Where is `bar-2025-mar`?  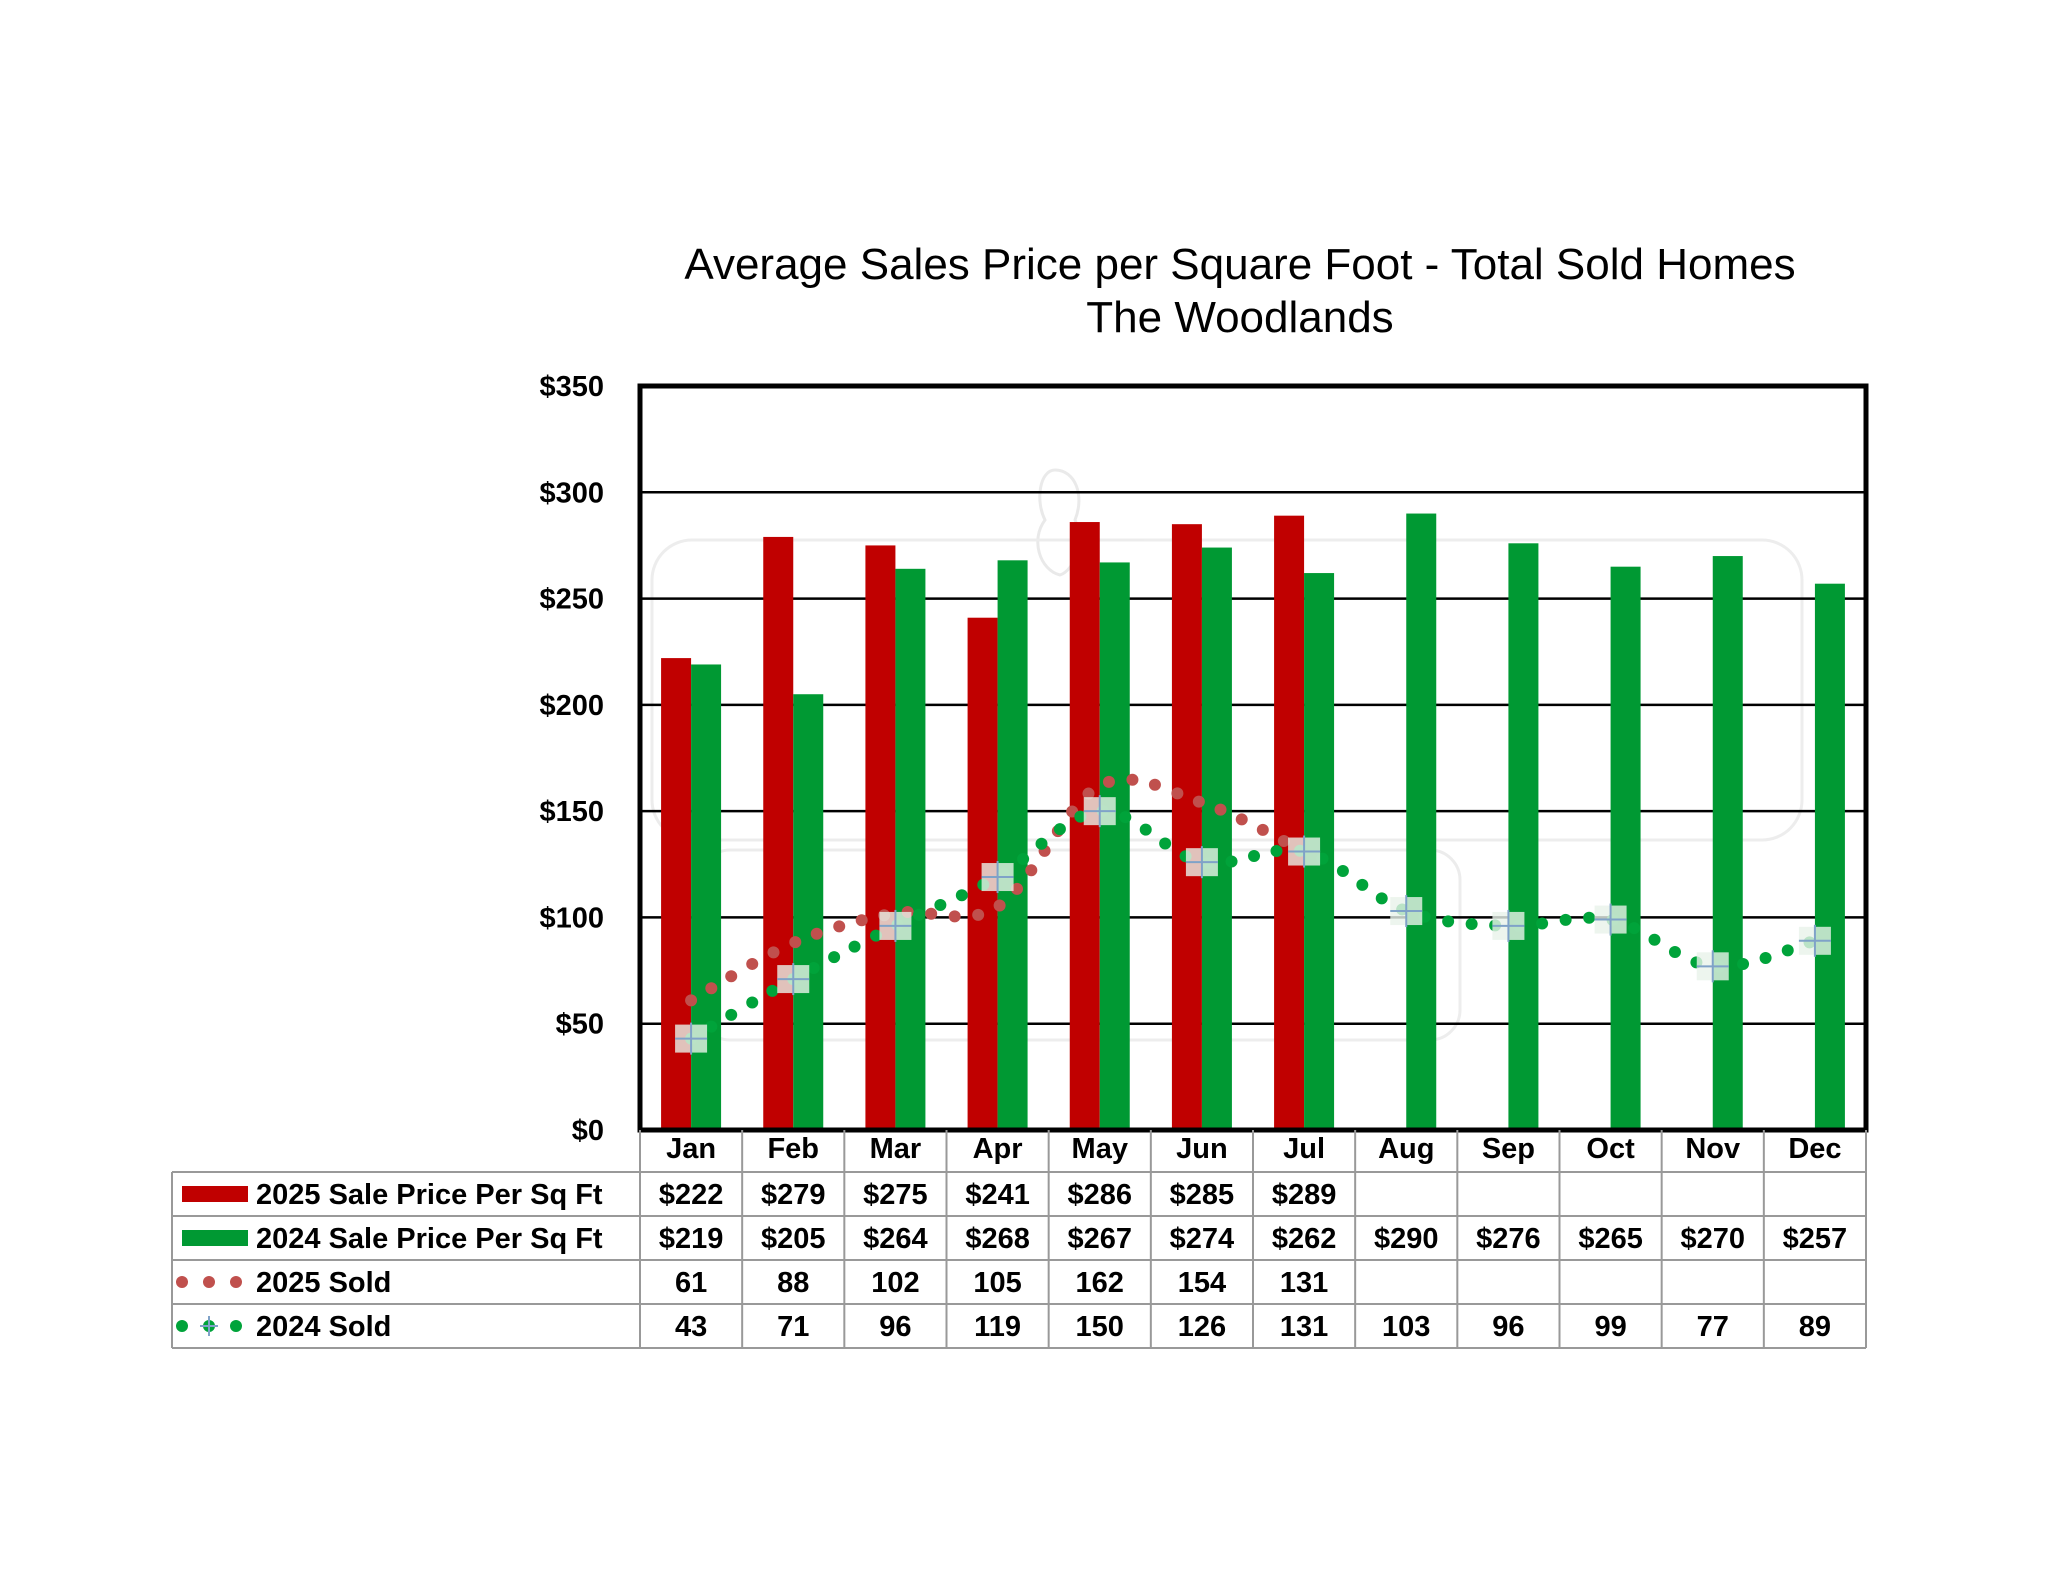
bar-2025-mar is located at coordinates (880, 837).